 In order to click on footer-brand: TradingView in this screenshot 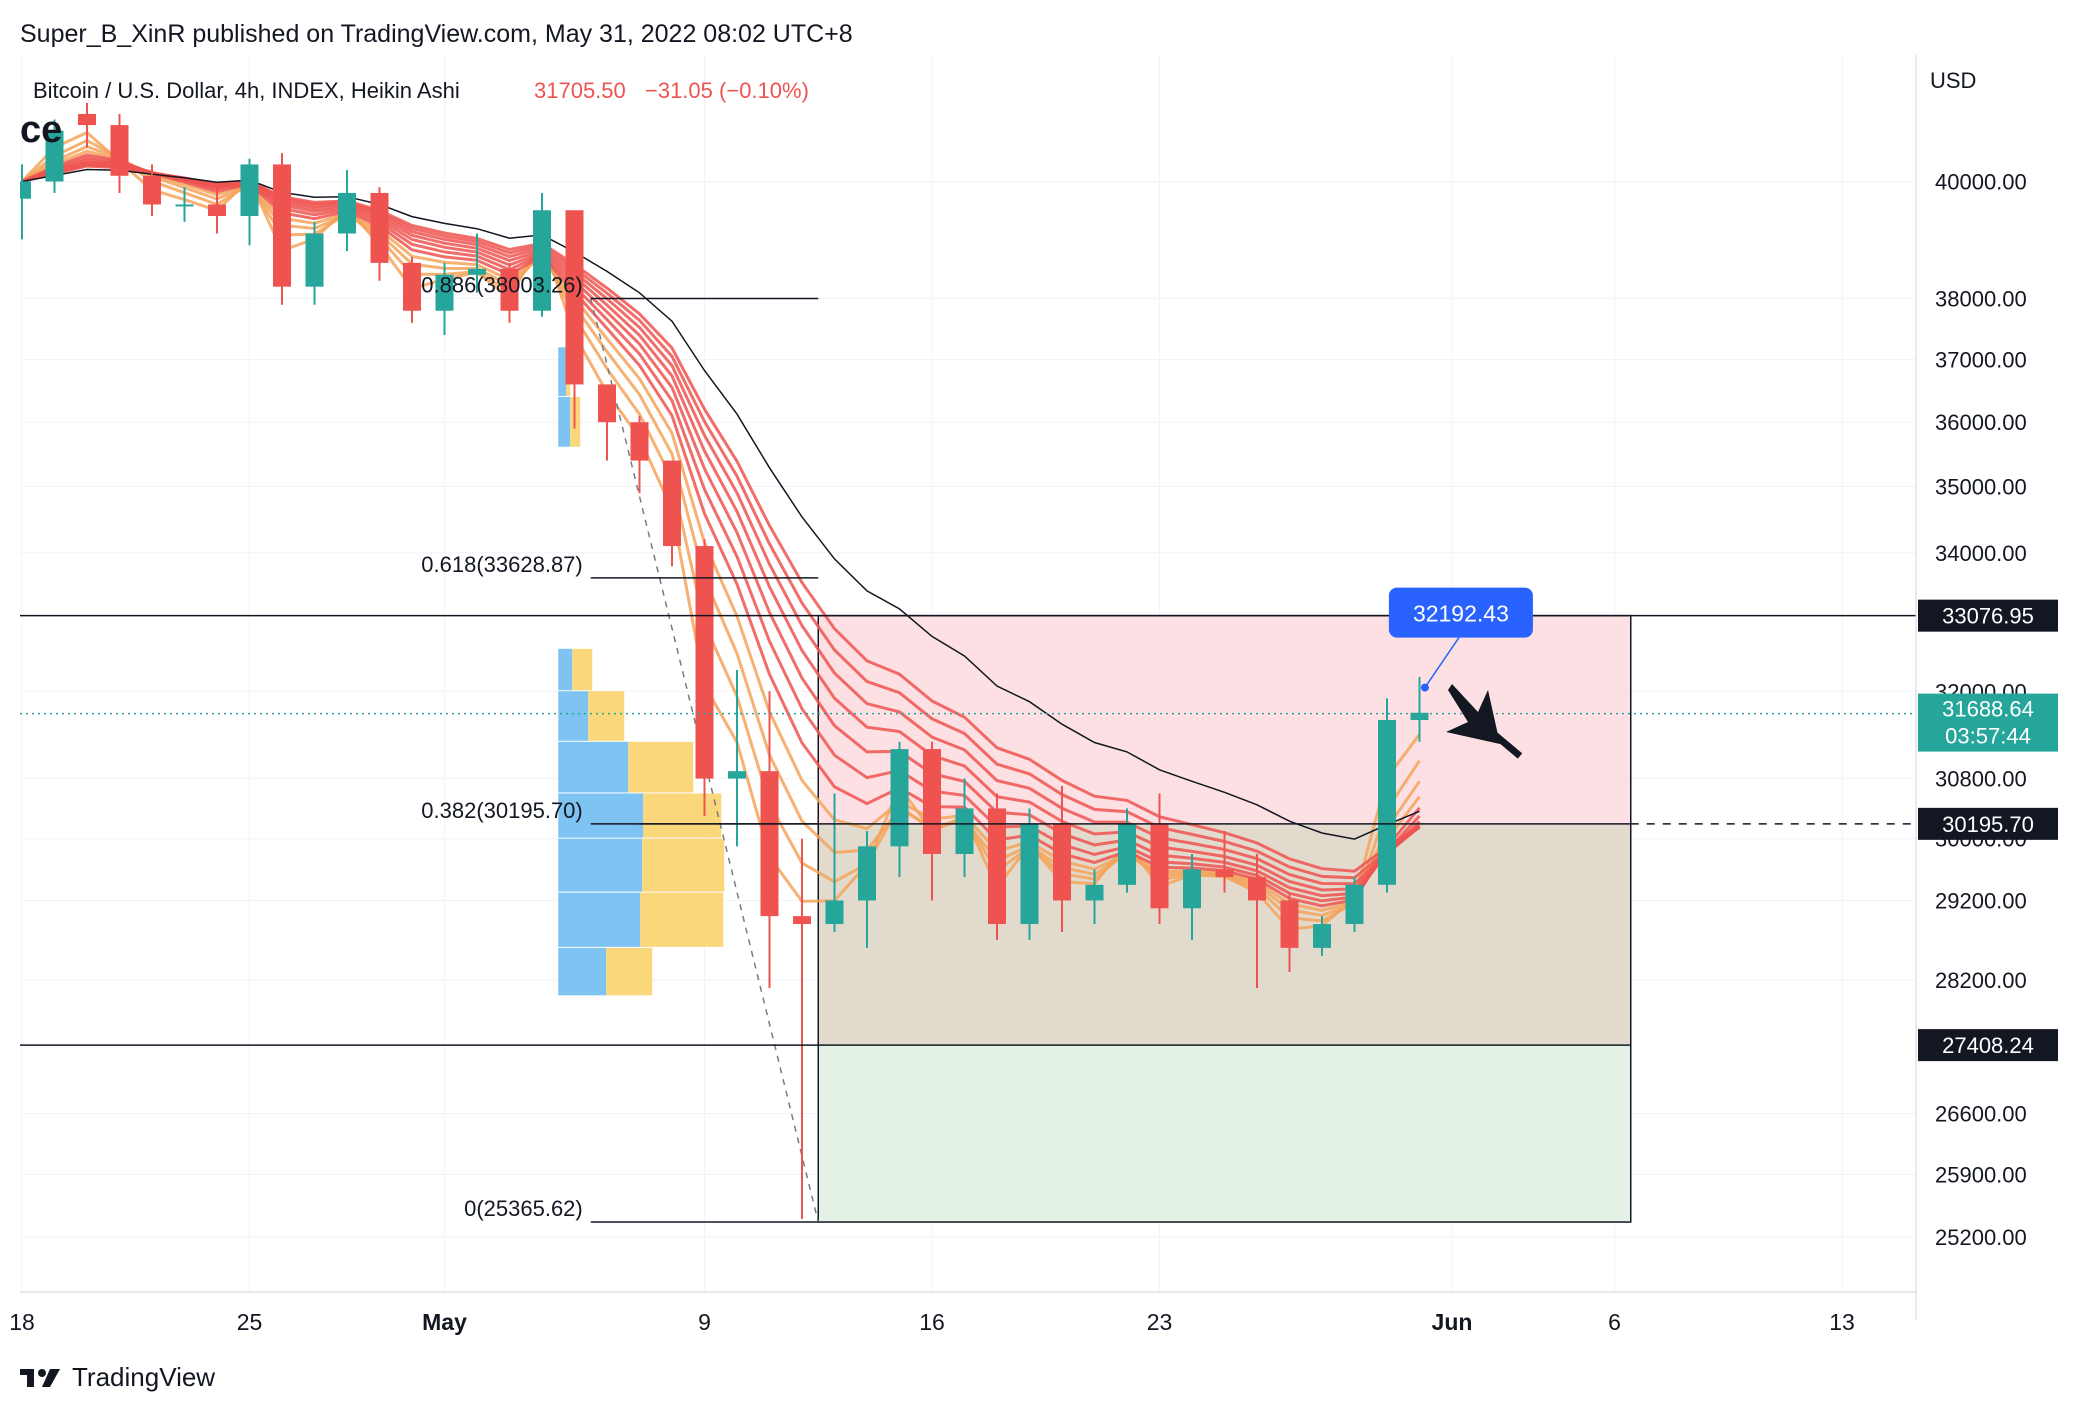, I will do `click(144, 1377)`.